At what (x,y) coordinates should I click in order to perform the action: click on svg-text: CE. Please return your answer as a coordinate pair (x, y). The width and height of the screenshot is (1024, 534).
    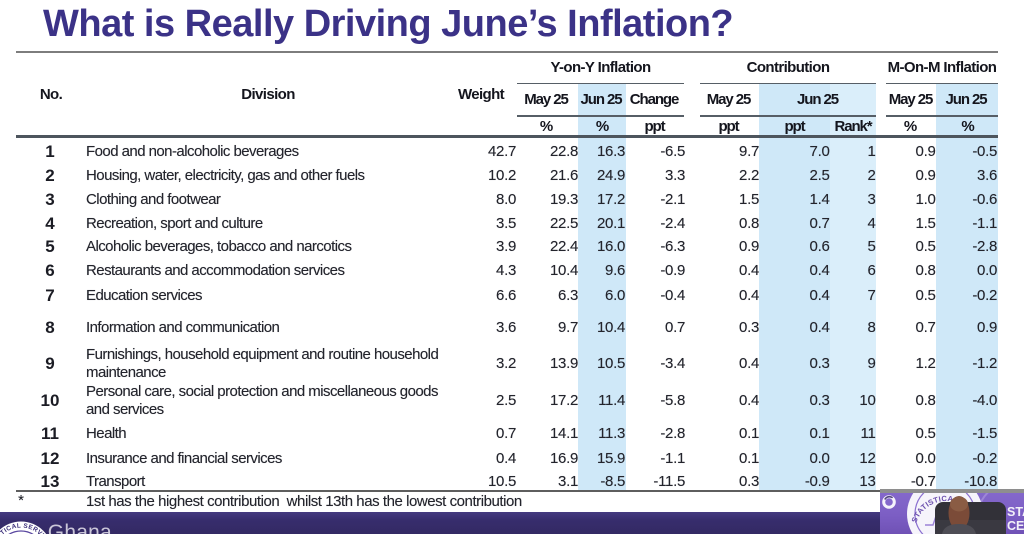
    Looking at the image, I should click on (1015, 526).